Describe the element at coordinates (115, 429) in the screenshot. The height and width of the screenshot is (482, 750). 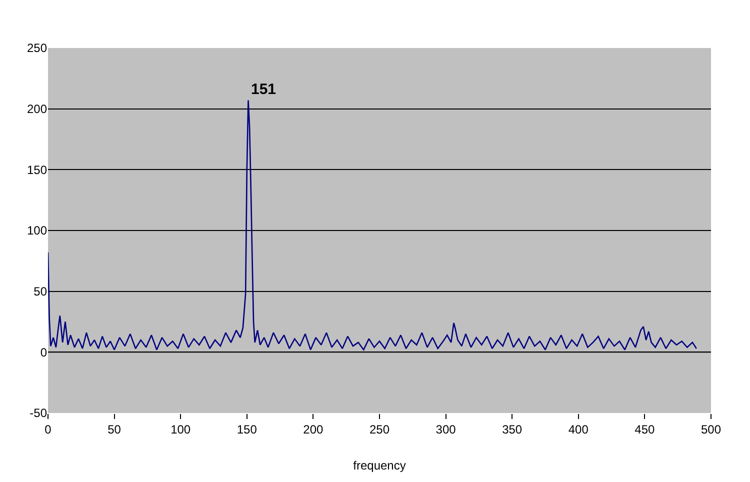
I see `x-tick-label: 50` at that location.